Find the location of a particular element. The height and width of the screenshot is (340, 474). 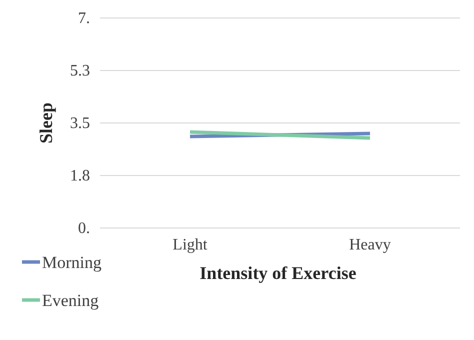

y-tick-label: 3.5 is located at coordinates (80, 123).